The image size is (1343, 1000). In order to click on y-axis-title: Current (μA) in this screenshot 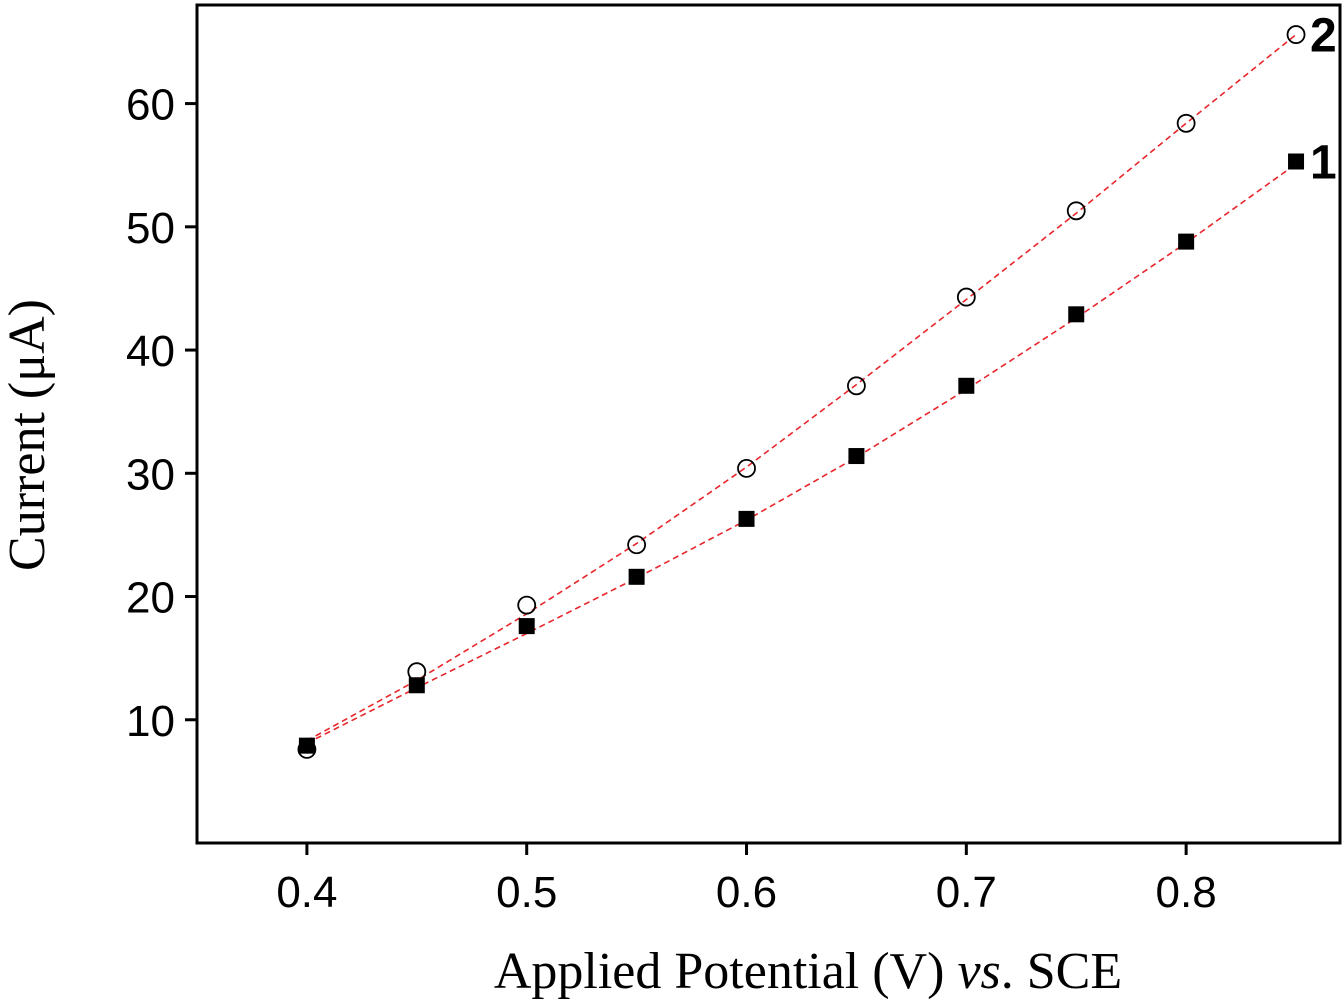, I will do `click(28, 435)`.